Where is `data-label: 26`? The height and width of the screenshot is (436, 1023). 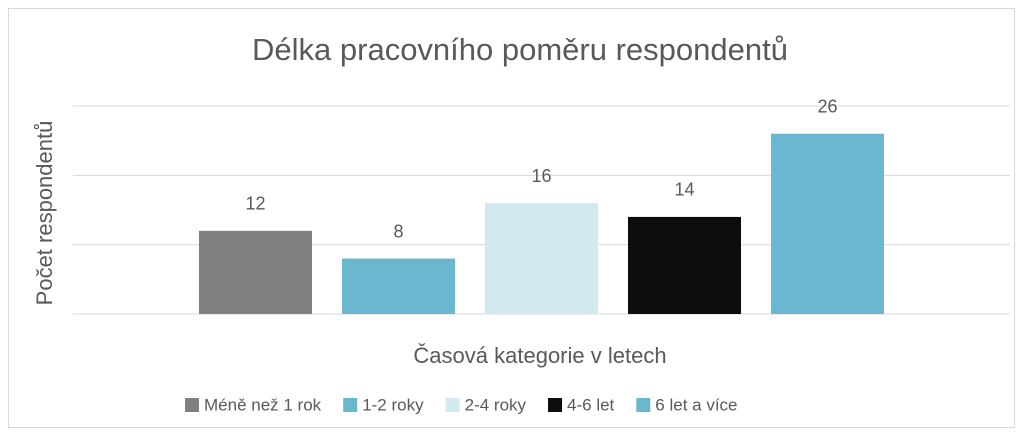
data-label: 26 is located at coordinates (827, 106).